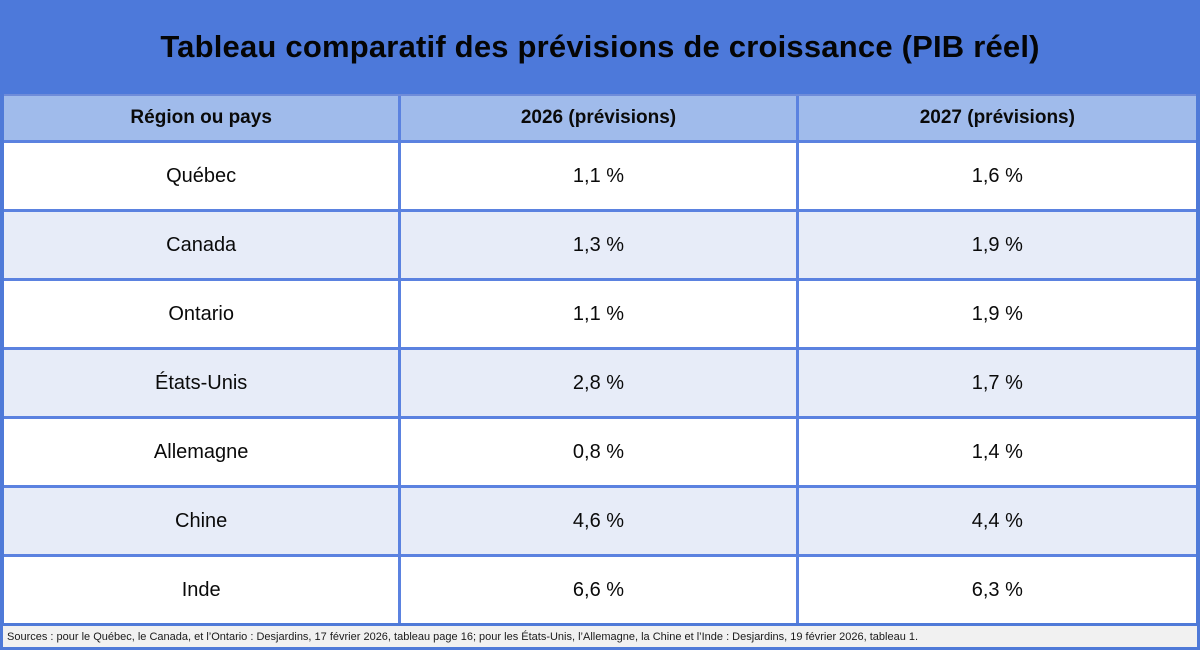  I want to click on forecast-2026-cell: 2,8 %, so click(600, 383).